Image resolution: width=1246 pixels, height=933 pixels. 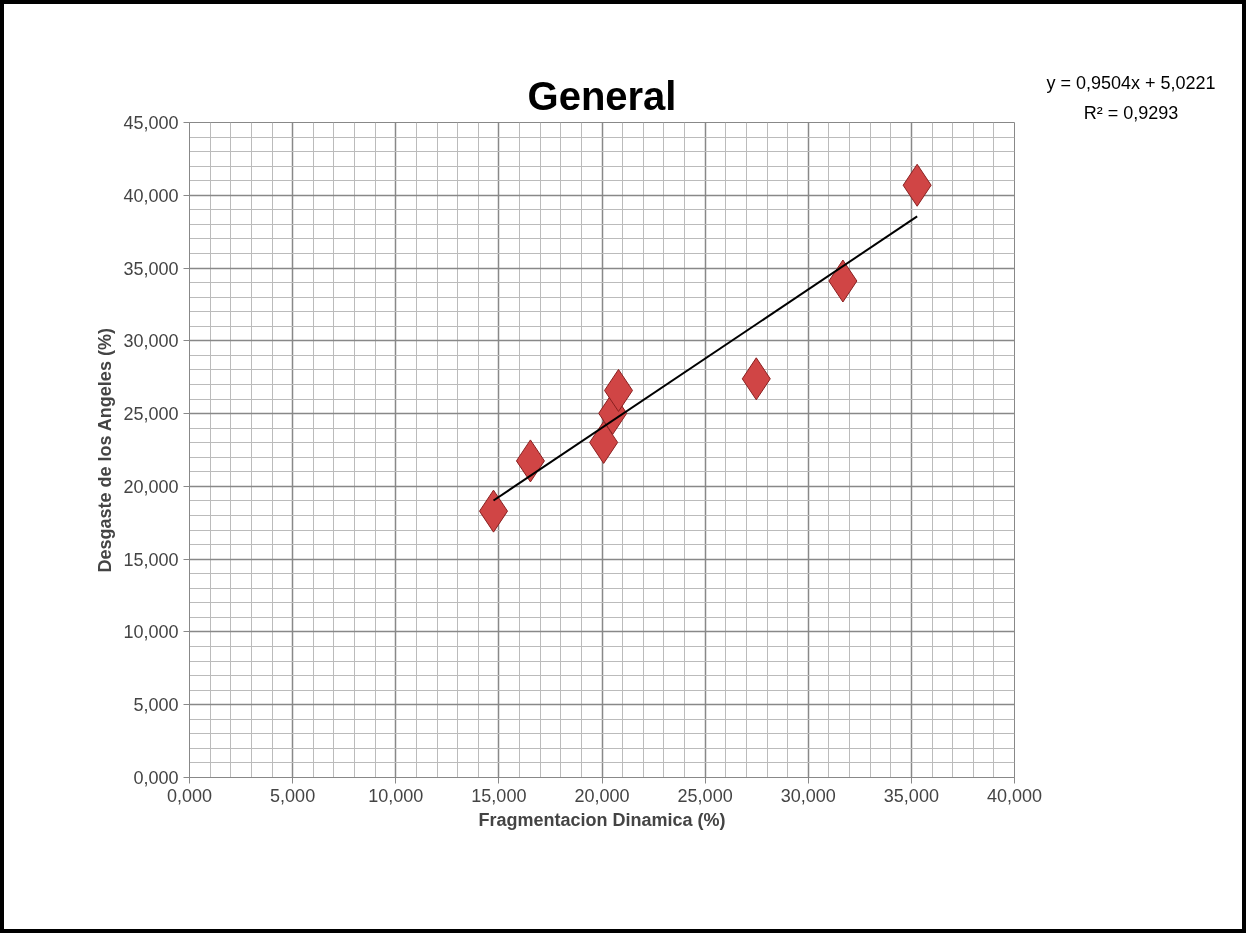 I want to click on y-tick-label: 40,000, so click(x=151, y=195).